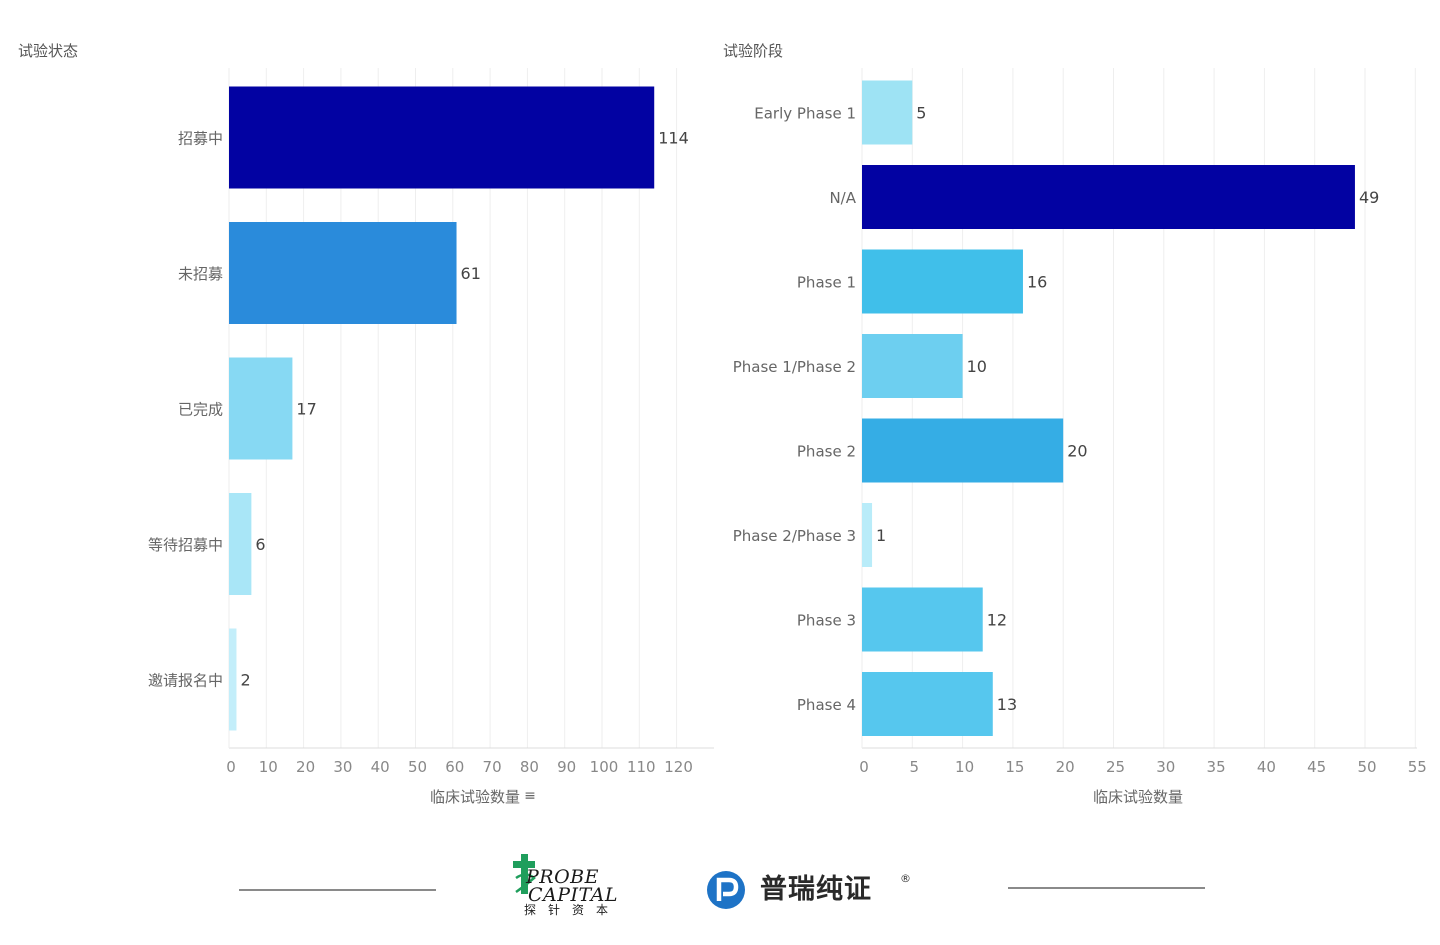 The image size is (1440, 945). I want to click on probe-capital-logo: PROBE CAPITAL 探针资本, so click(568, 889).